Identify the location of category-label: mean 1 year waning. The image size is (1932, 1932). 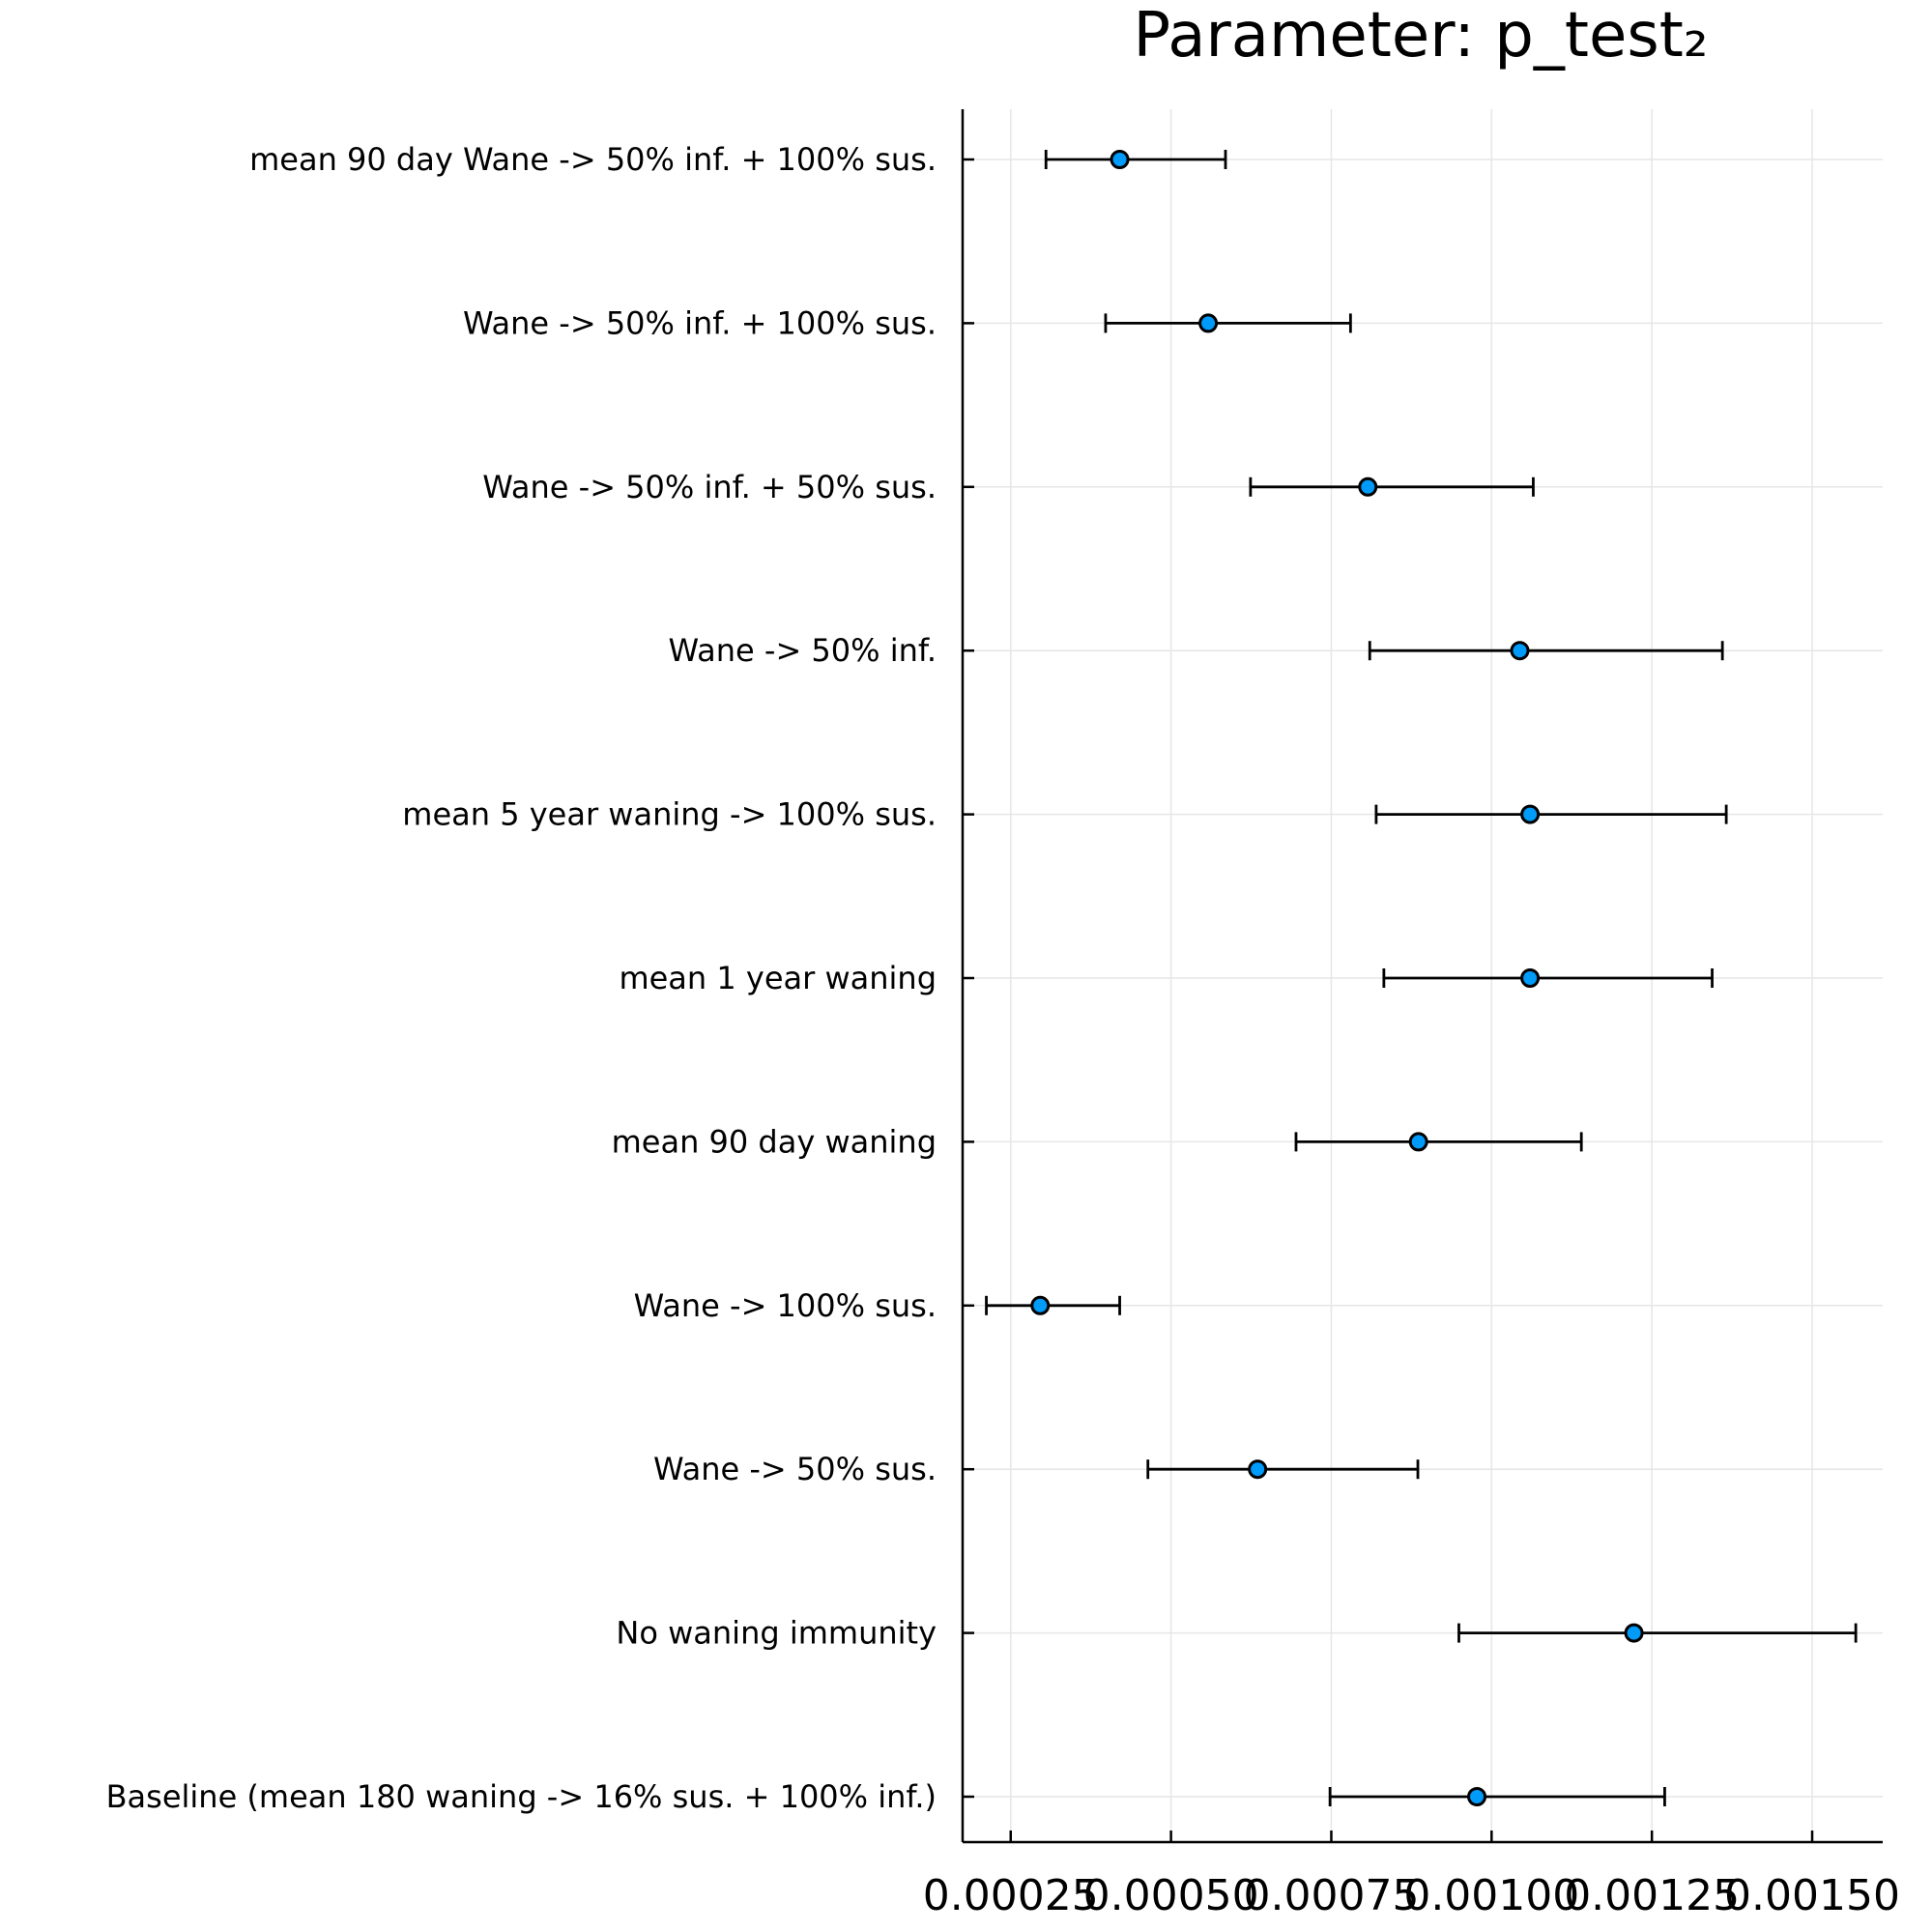
(778, 978).